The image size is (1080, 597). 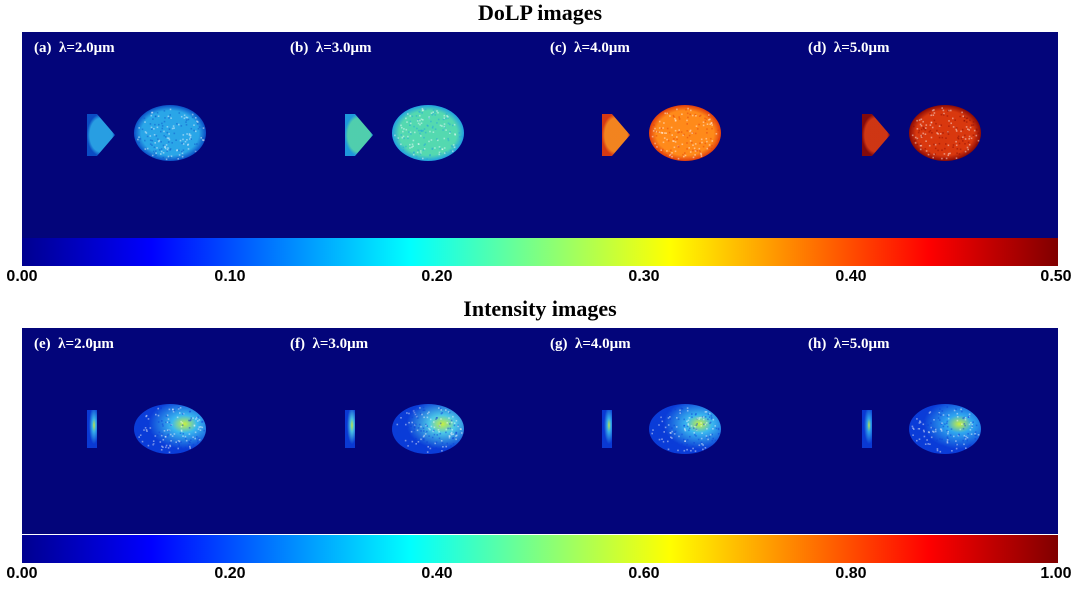 I want to click on dolp-colorbar-tick: 0.40, so click(x=851, y=276).